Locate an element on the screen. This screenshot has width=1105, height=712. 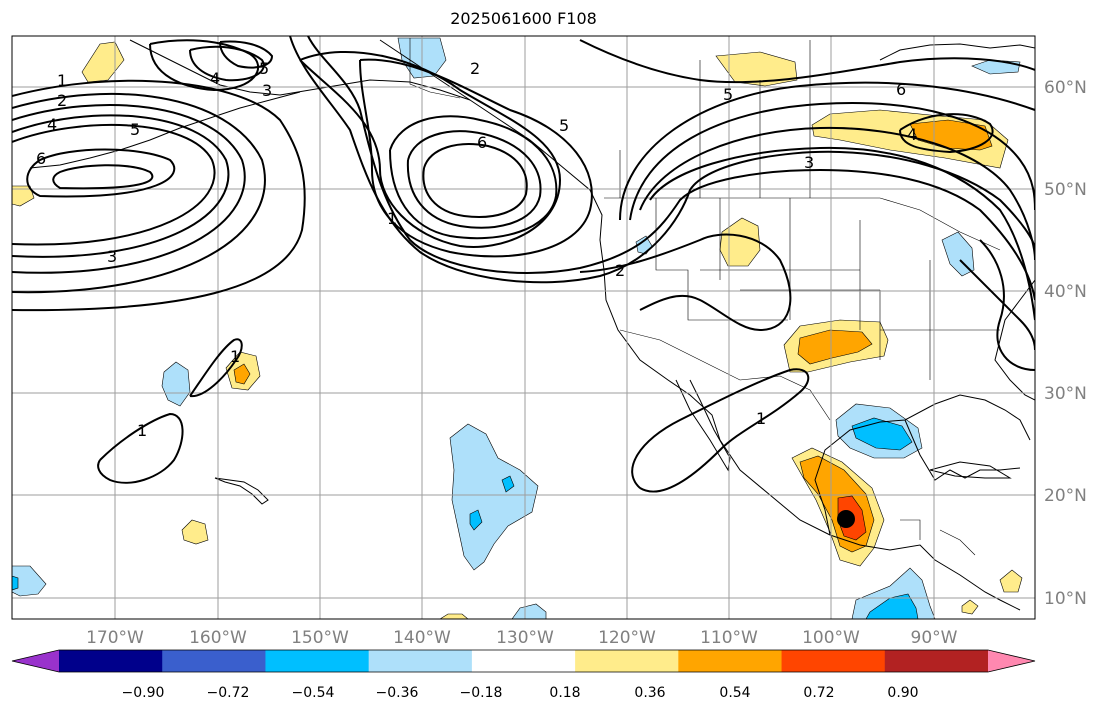
colorbar-outline is located at coordinates (523, 661).